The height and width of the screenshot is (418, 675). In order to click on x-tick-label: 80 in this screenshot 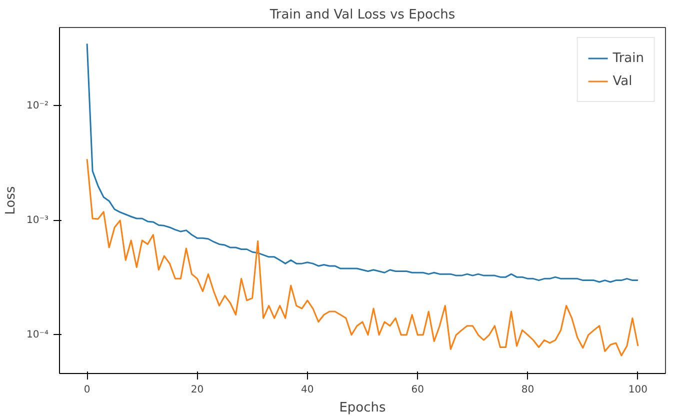, I will do `click(527, 390)`.